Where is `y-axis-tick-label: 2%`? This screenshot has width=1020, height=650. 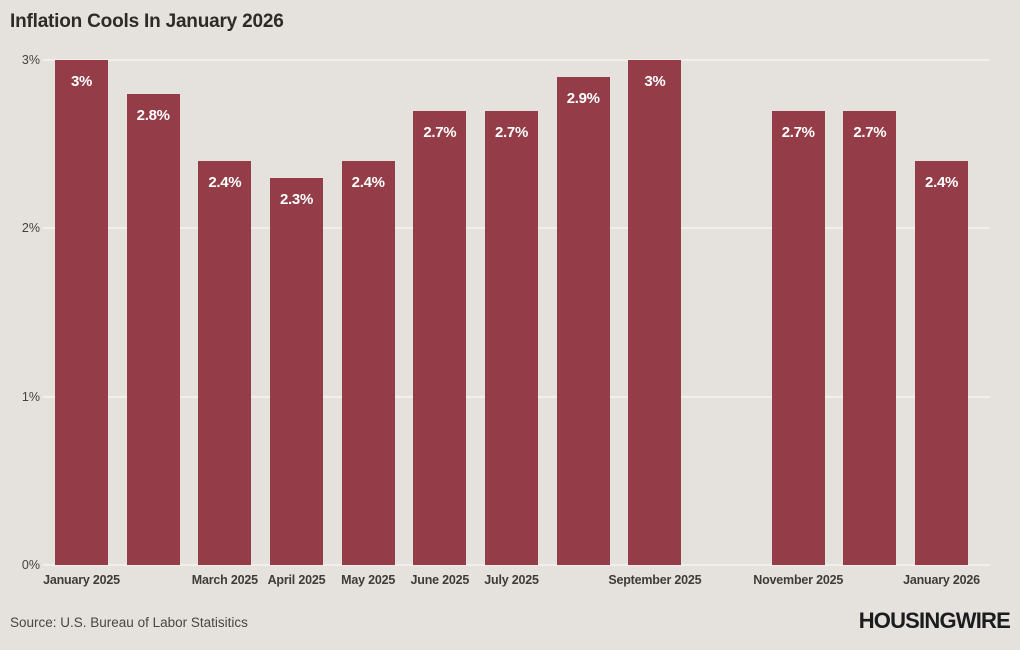 y-axis-tick-label: 2% is located at coordinates (30, 228).